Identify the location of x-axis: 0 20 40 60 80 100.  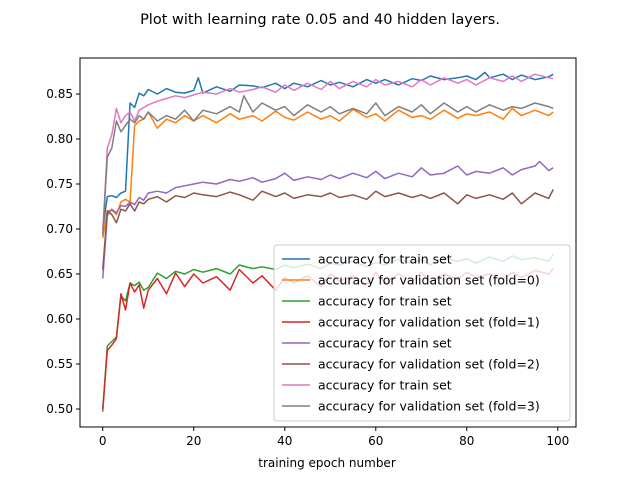
(334, 437).